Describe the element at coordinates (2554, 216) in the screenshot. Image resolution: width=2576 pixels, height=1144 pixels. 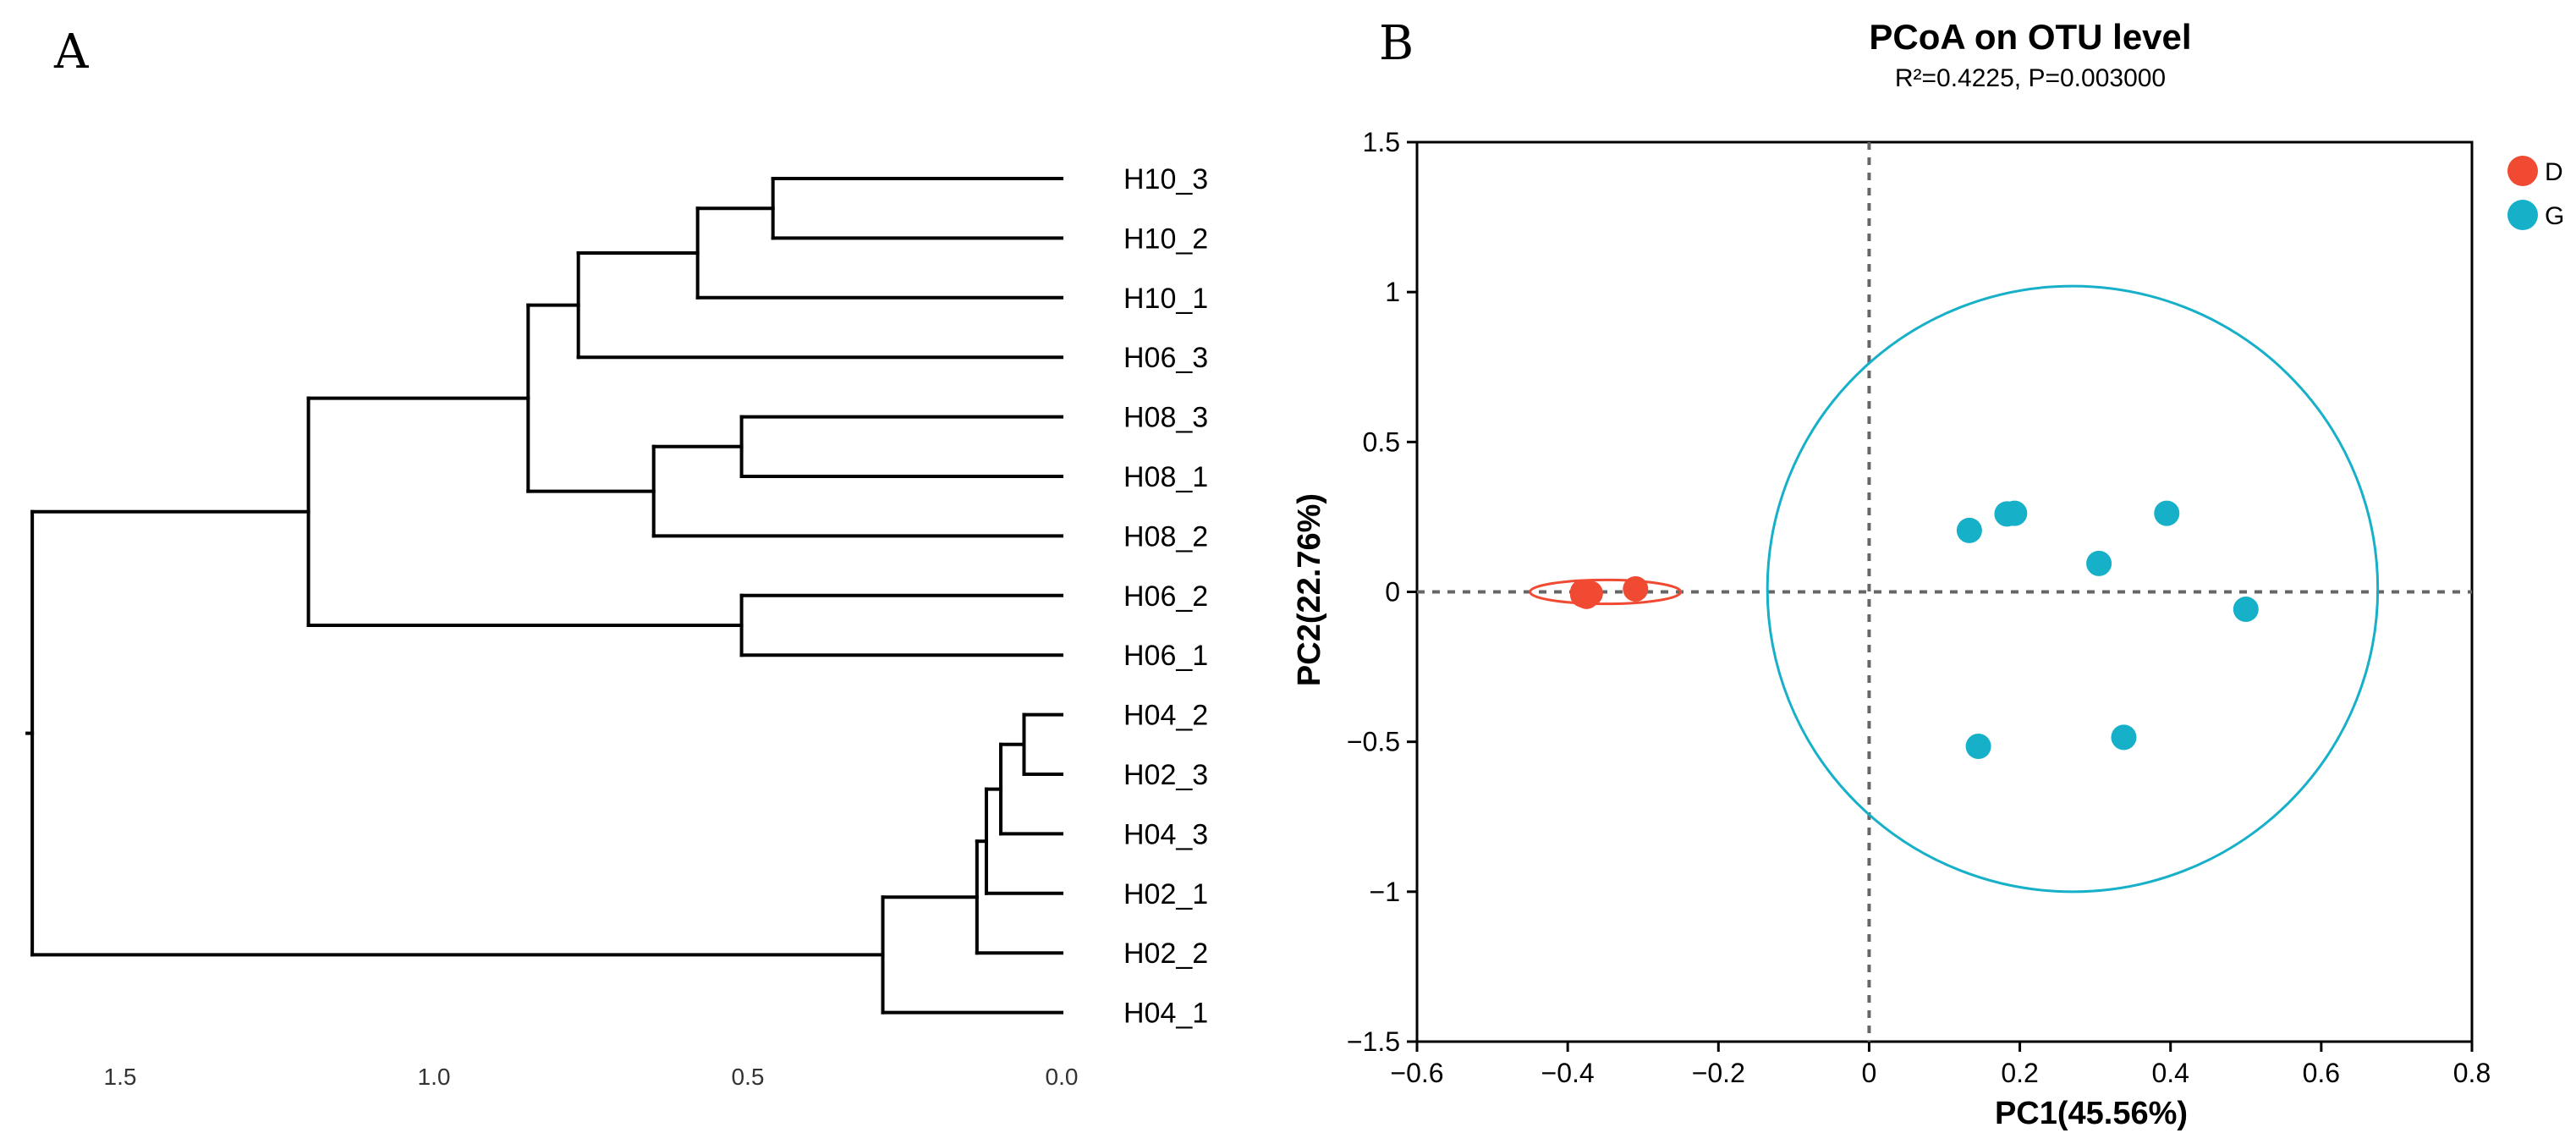
I see `legend-label: G` at that location.